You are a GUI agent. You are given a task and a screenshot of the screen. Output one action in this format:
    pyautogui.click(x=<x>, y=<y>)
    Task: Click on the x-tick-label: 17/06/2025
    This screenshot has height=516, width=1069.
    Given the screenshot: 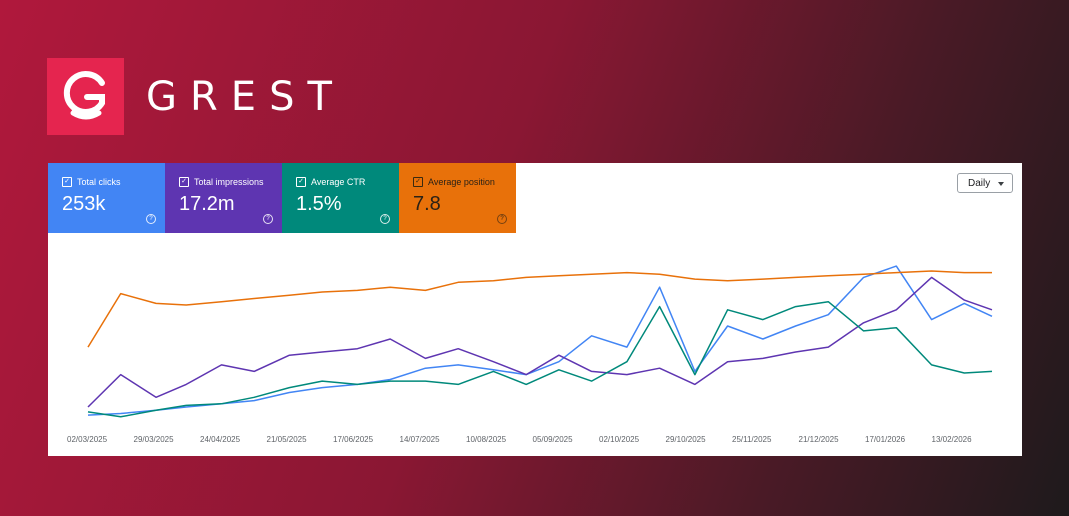 What is the action you would take?
    pyautogui.click(x=353, y=439)
    